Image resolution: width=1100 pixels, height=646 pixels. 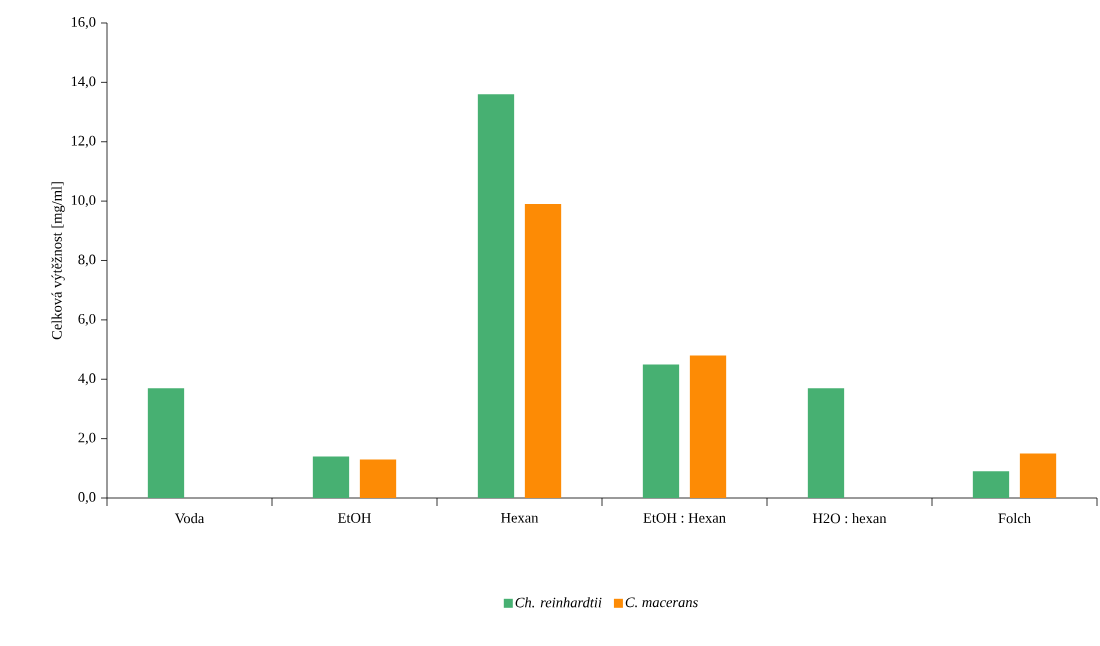 What do you see at coordinates (87, 498) in the screenshot?
I see `y-tick-label: 0,0` at bounding box center [87, 498].